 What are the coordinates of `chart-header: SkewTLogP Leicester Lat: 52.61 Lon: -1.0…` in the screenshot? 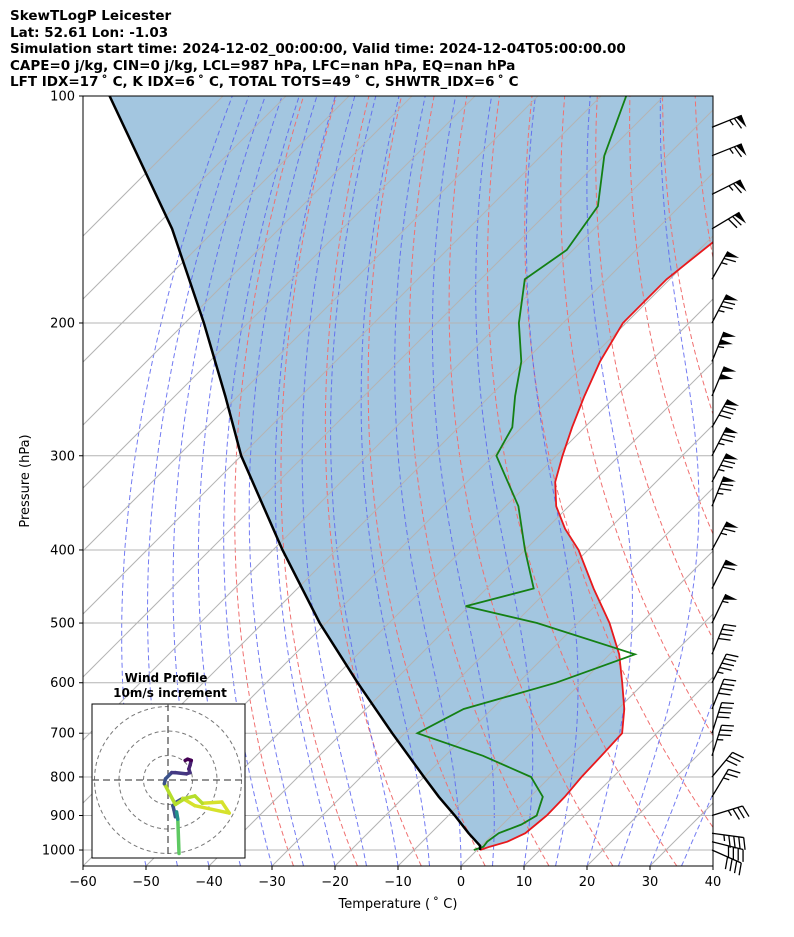 It's located at (318, 49).